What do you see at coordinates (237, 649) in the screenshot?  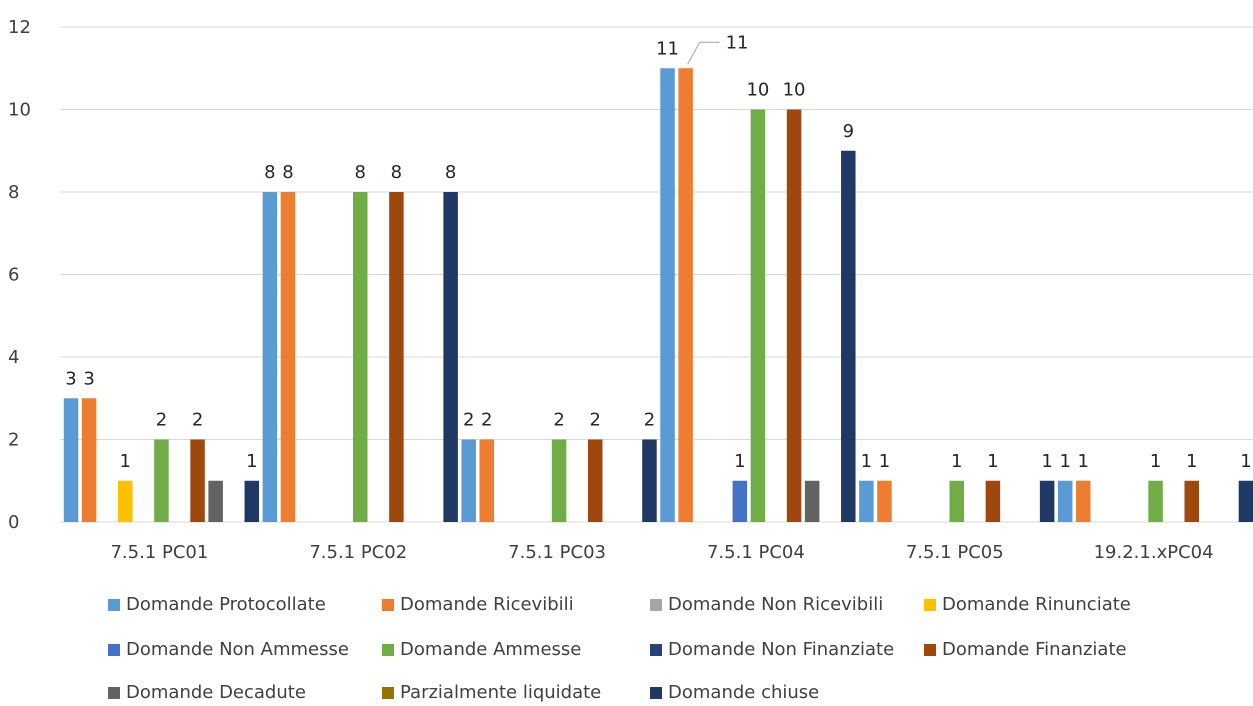 I see `legend-label: Domande Non Ammesse` at bounding box center [237, 649].